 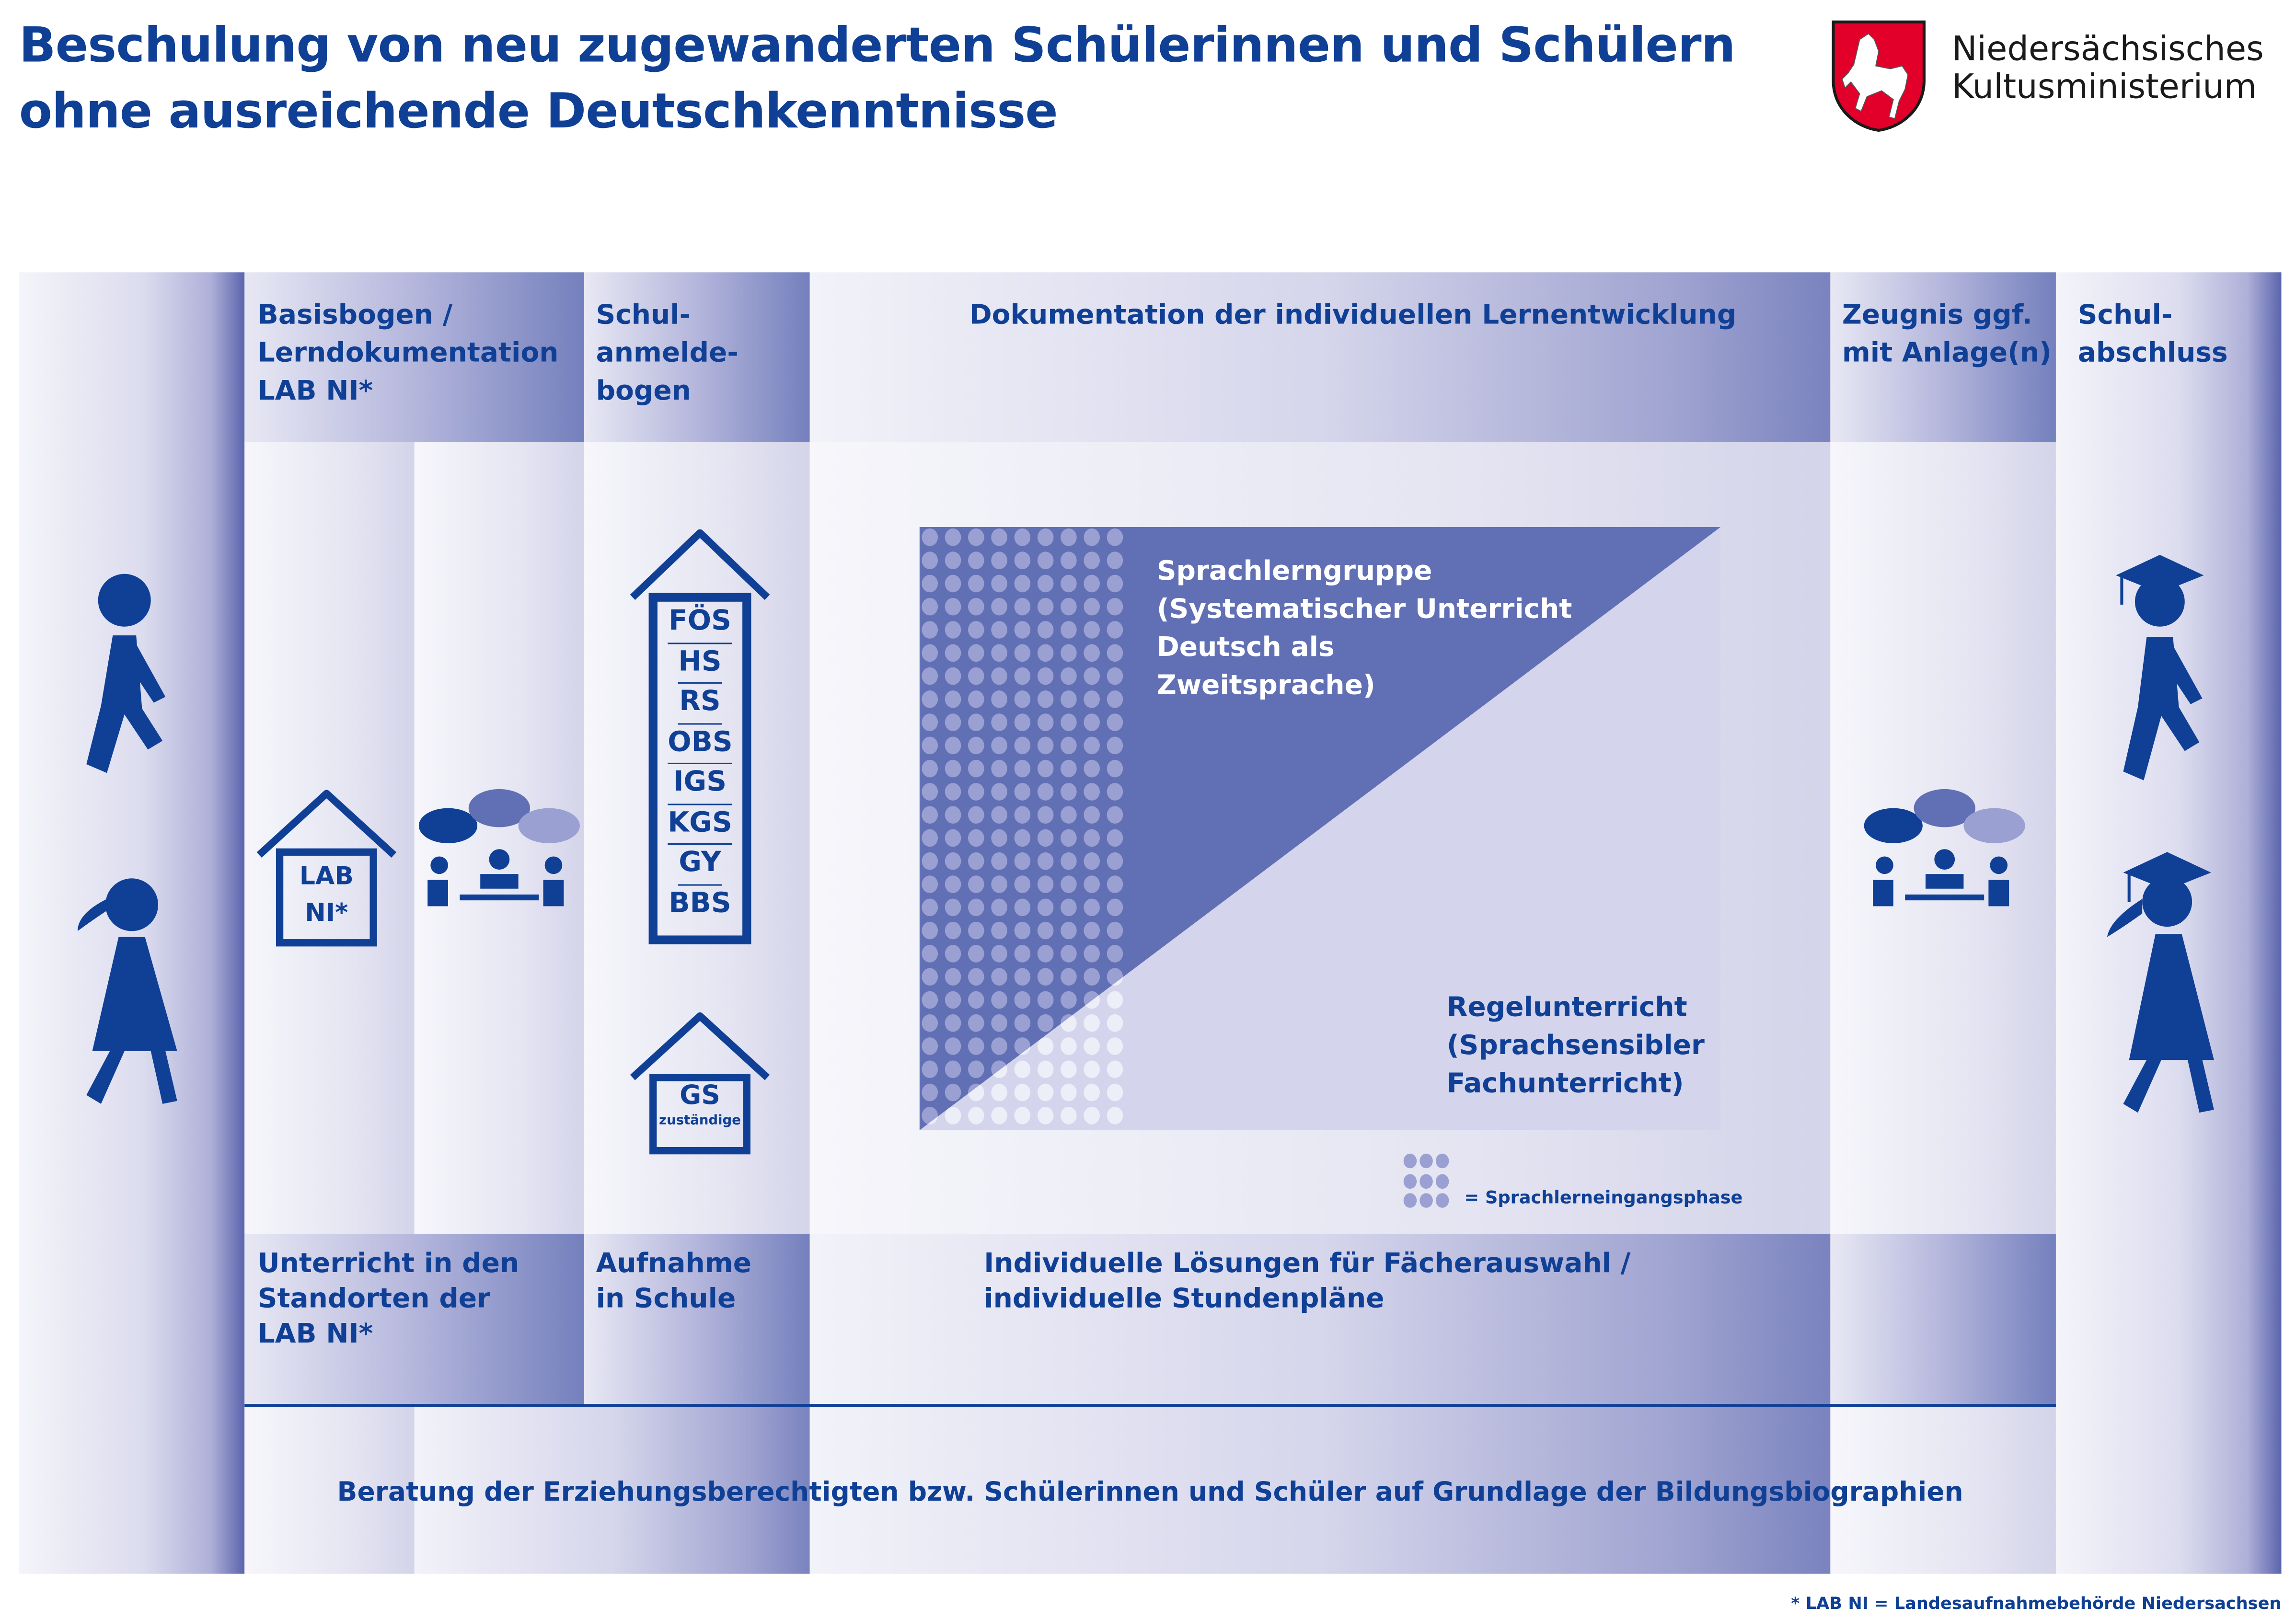 I want to click on school-type-igs: IGS, so click(x=700, y=784).